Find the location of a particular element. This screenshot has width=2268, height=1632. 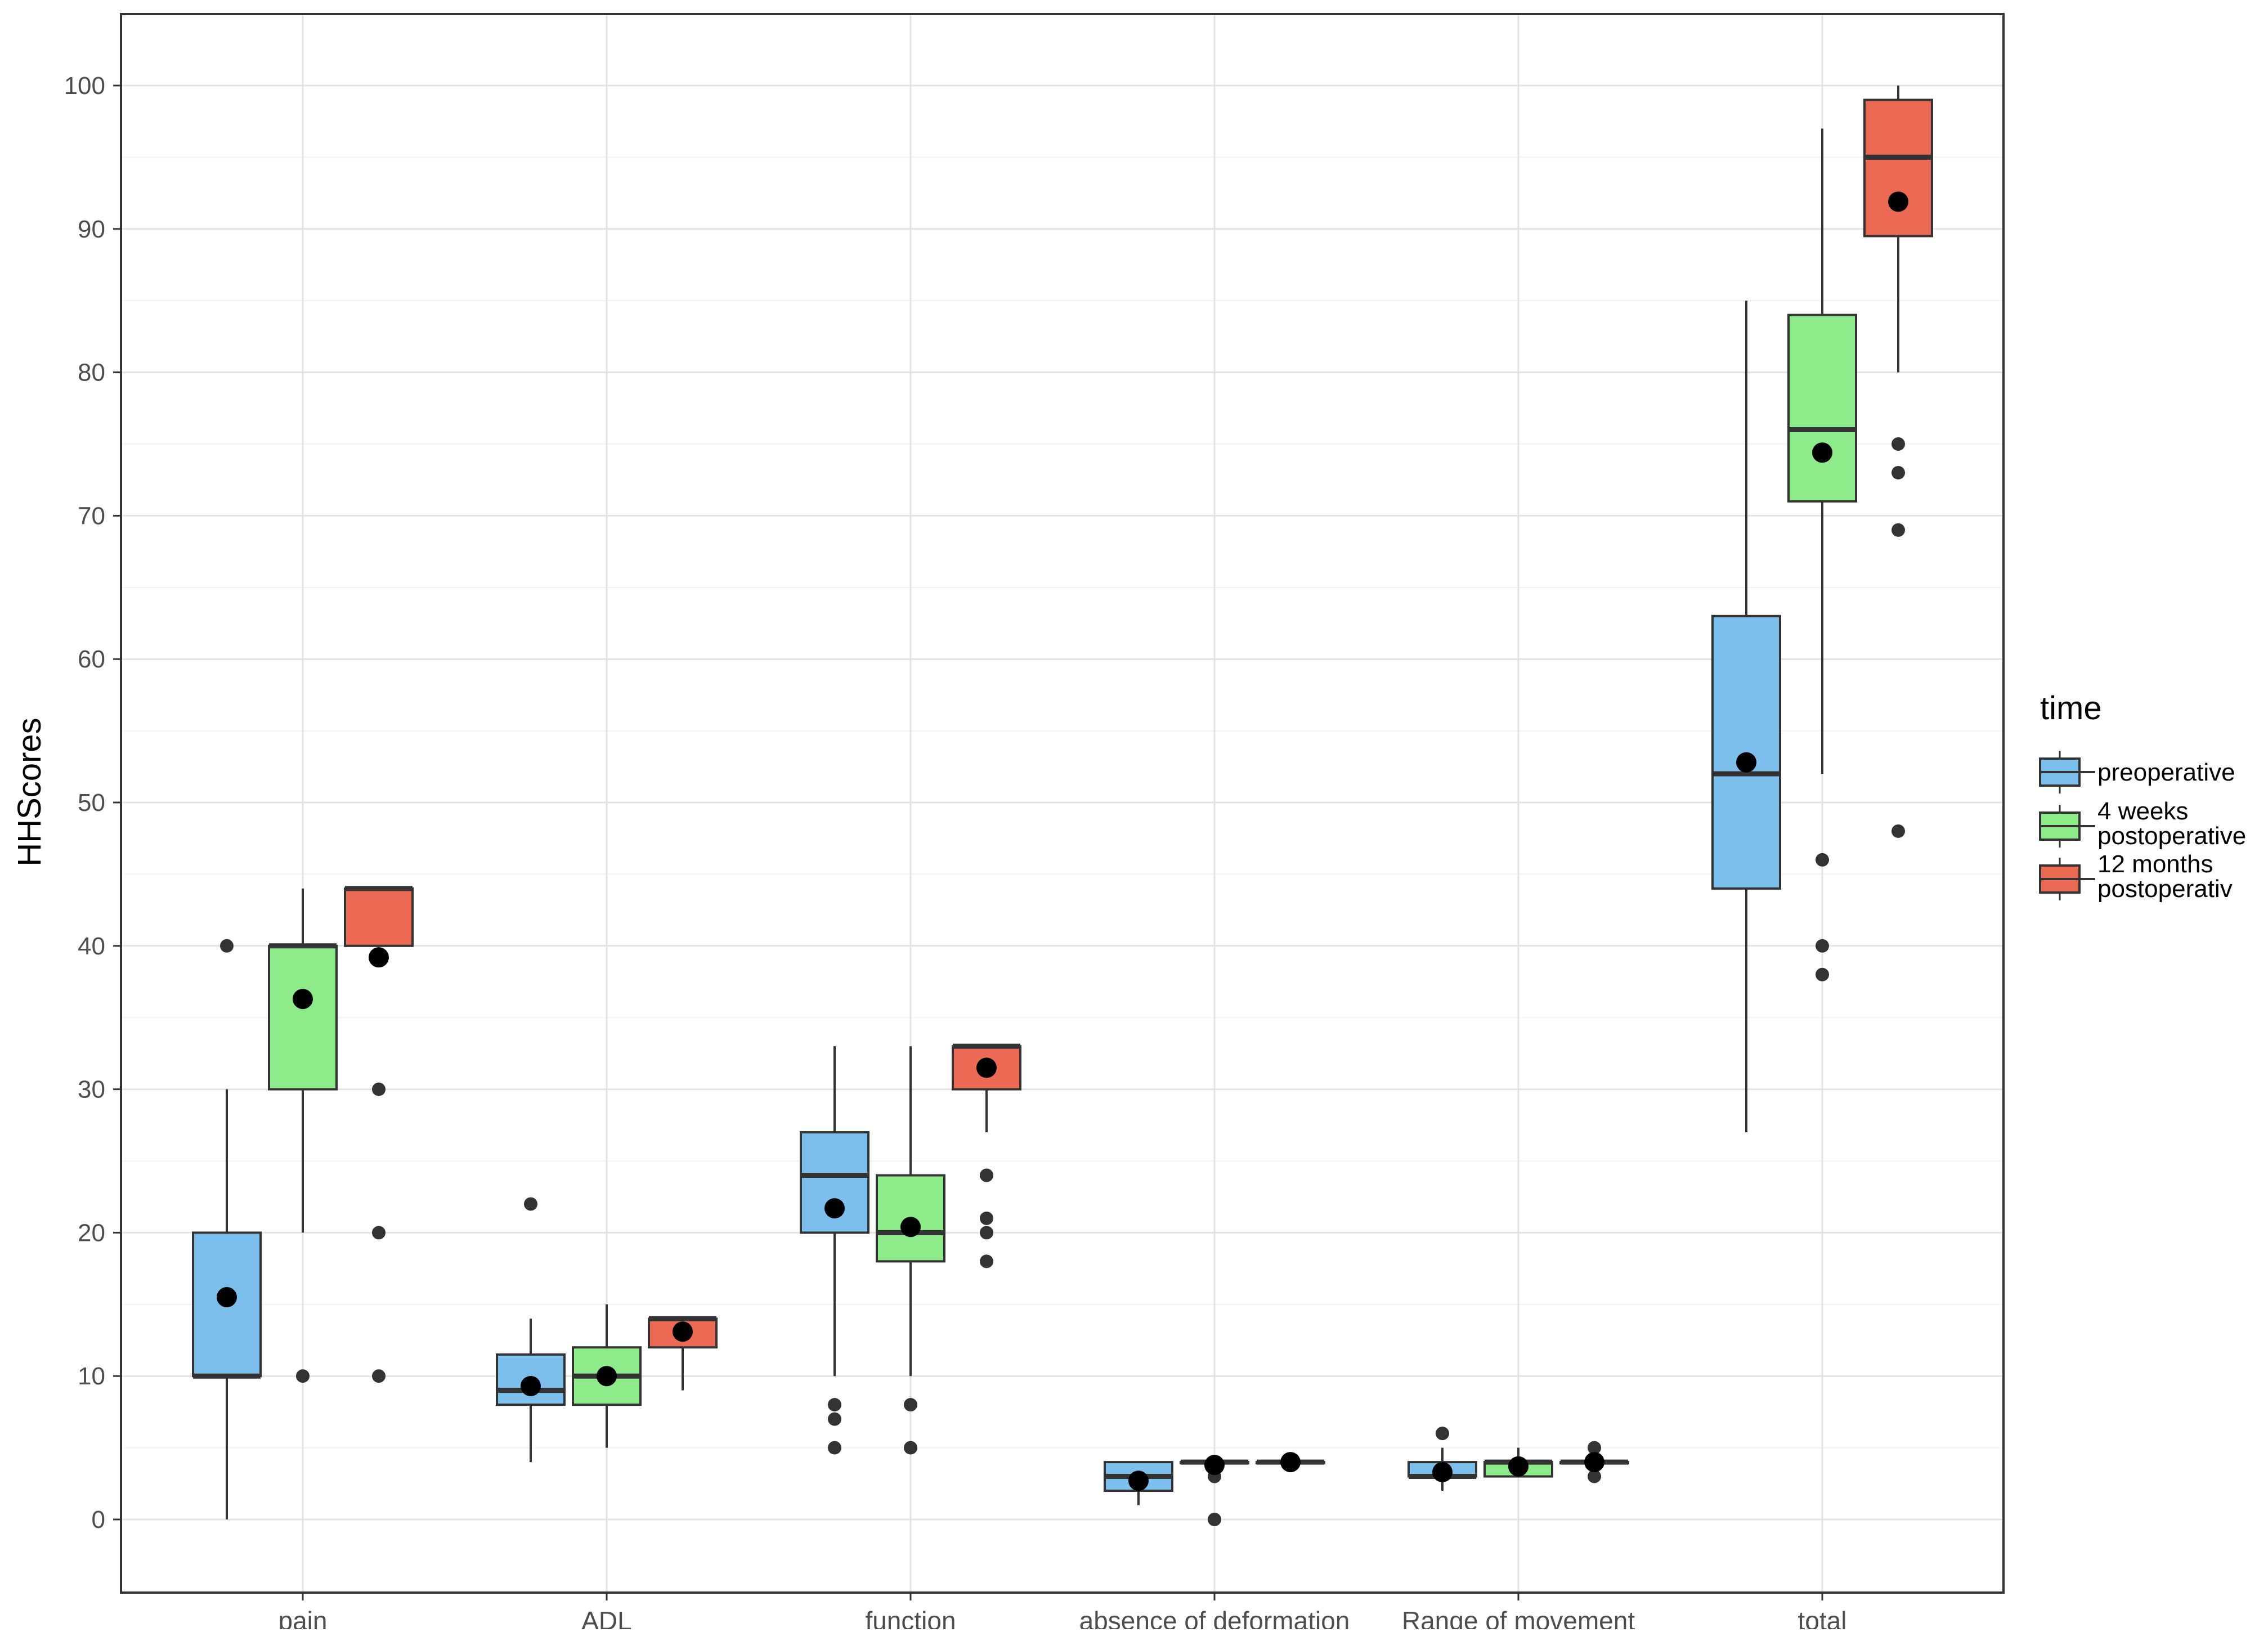

legend-label: 12 months is located at coordinates (2155, 864).